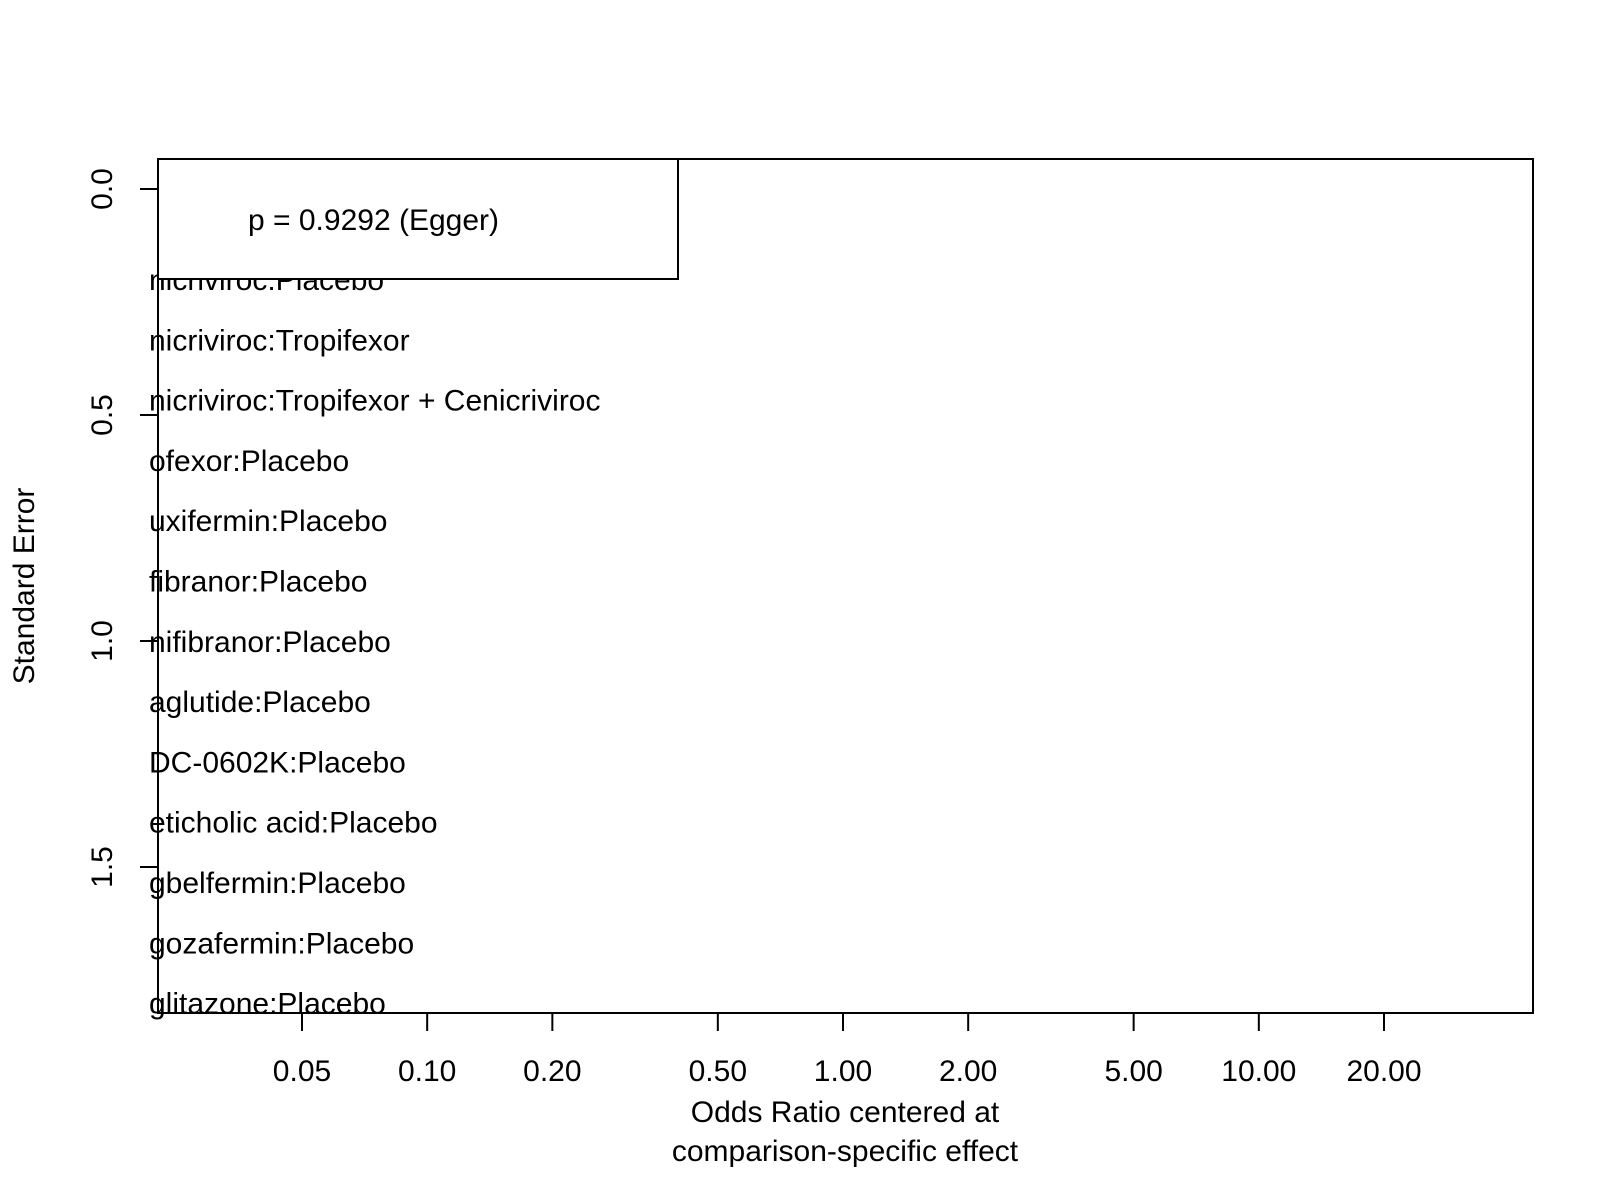 This screenshot has height=1200, width=1600. I want to click on legend-entry: eticholic acid:Placebo, so click(293, 823).